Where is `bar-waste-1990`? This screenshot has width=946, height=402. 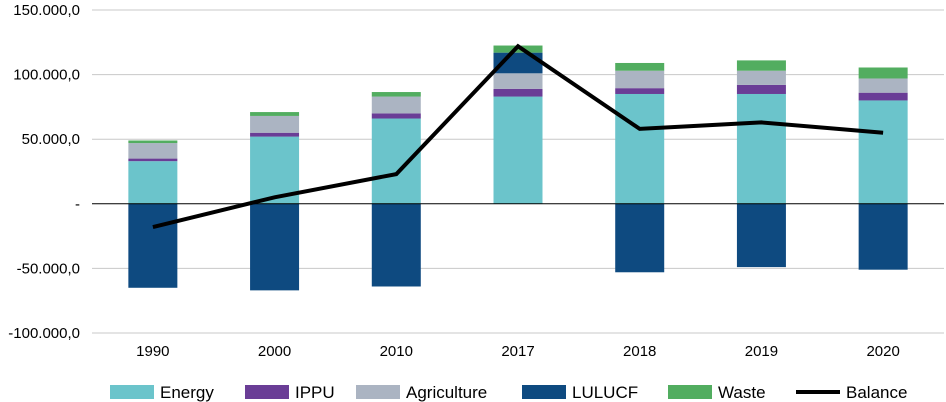 bar-waste-1990 is located at coordinates (153, 142).